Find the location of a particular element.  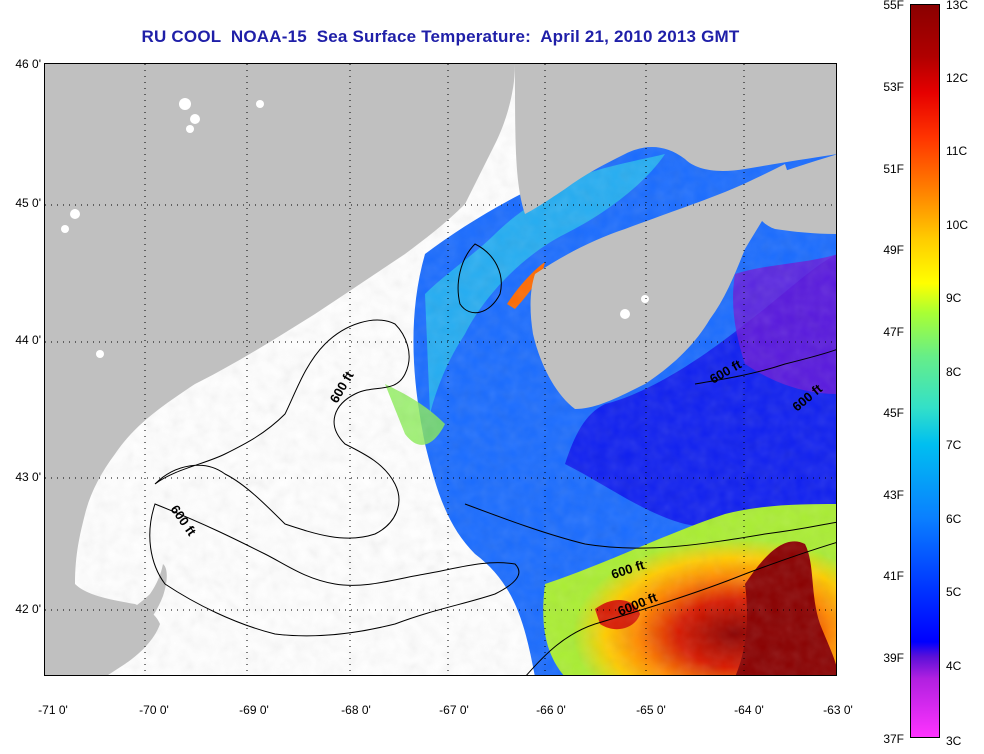

land-nova-scotia is located at coordinates (660, 286).